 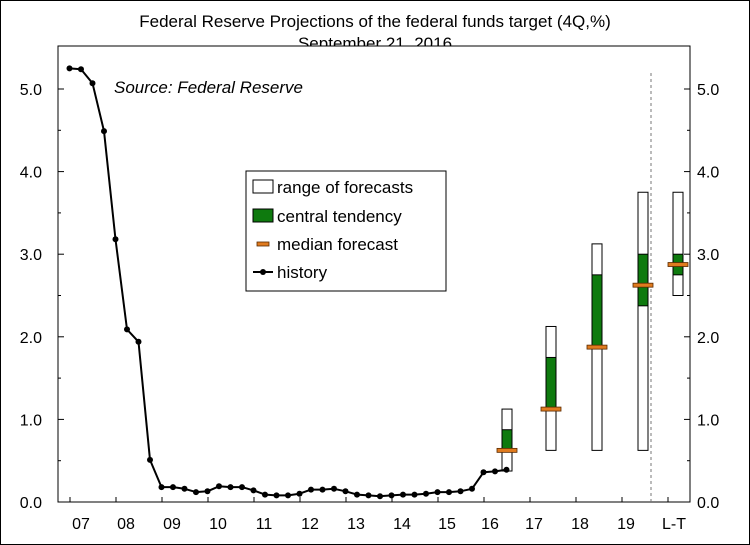 I want to click on x-tick-label: 19, so click(x=626, y=524).